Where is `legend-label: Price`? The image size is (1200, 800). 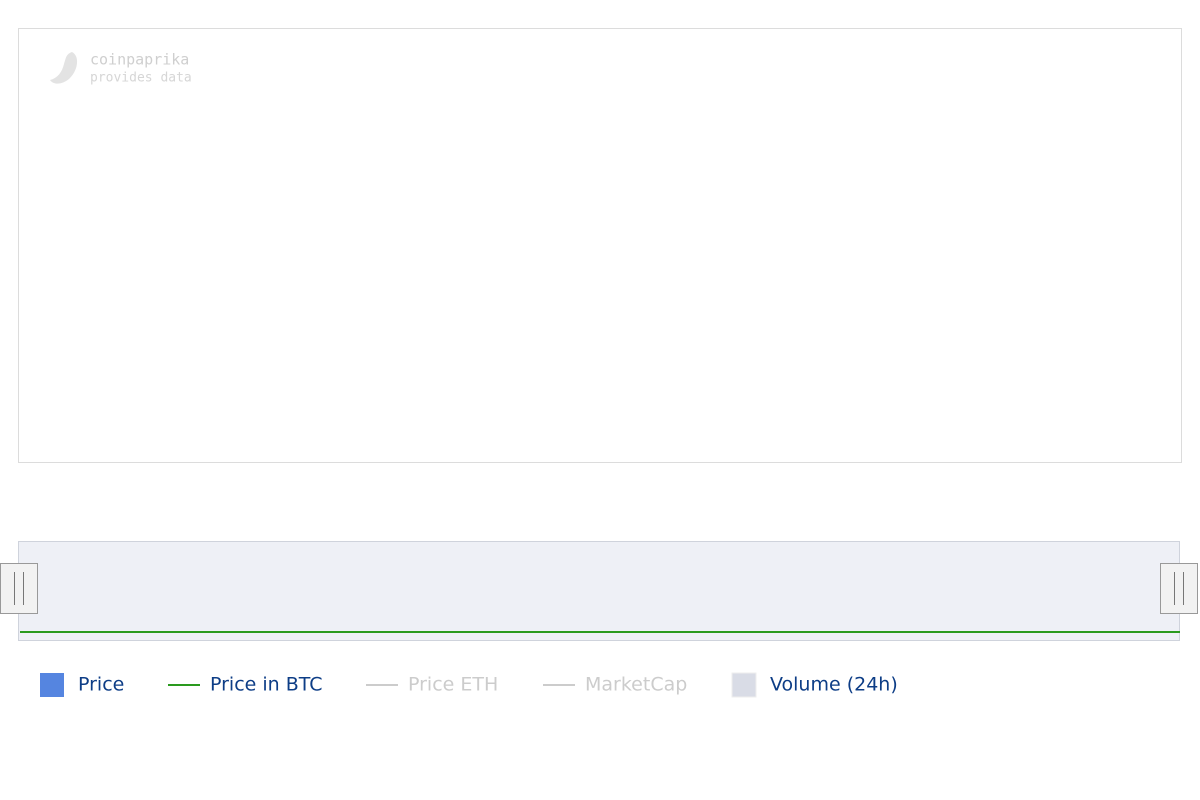 legend-label: Price is located at coordinates (101, 685).